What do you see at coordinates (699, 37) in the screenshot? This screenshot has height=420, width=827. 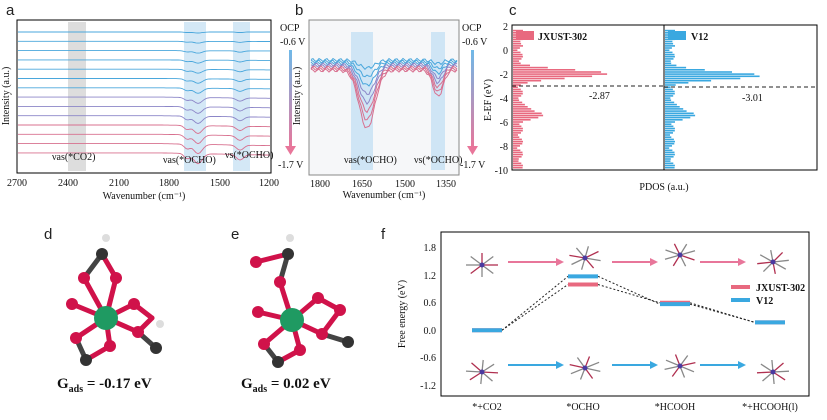 I see `c-right-title: V12` at bounding box center [699, 37].